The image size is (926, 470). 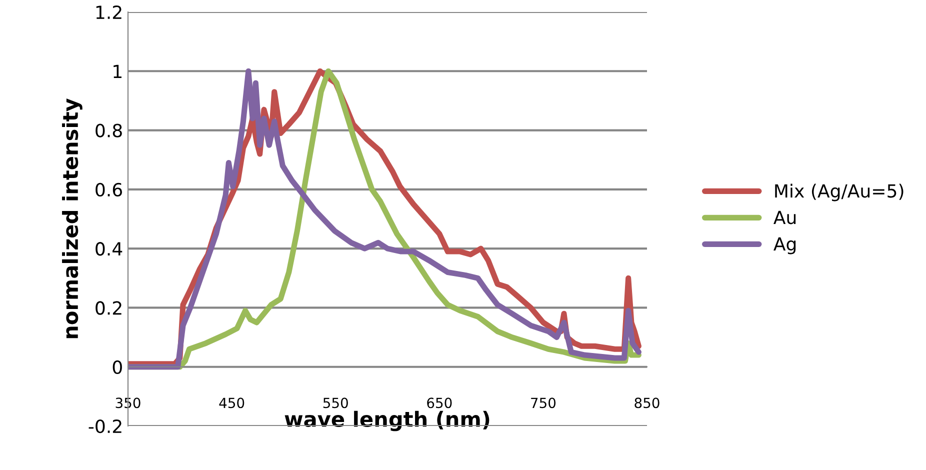 I want to click on x-tick-label: 450, so click(x=231, y=403).